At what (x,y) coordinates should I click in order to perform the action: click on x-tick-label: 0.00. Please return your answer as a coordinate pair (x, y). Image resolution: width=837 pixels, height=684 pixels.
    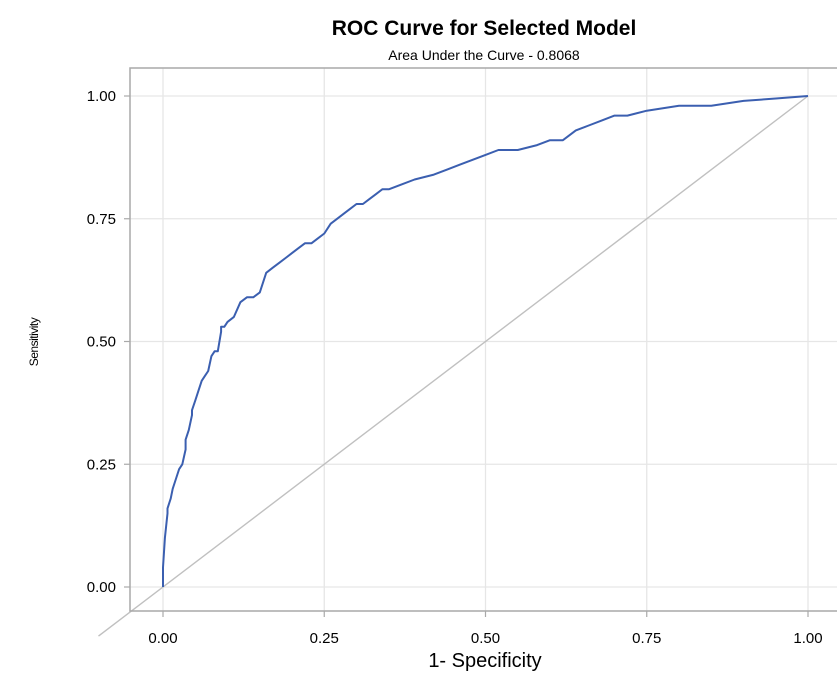
    Looking at the image, I should click on (162, 638).